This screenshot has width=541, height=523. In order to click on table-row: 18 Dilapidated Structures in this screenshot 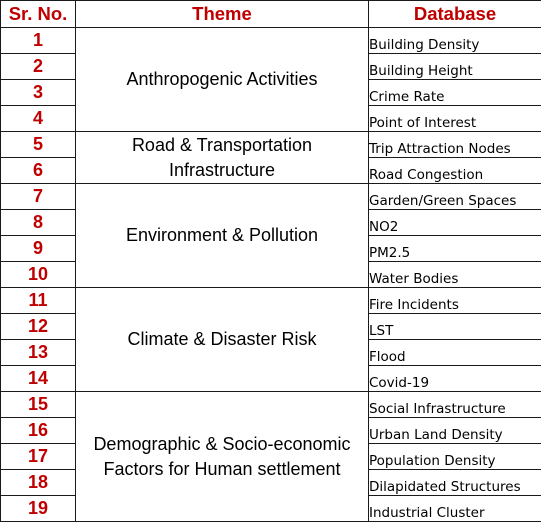, I will do `click(270, 482)`.